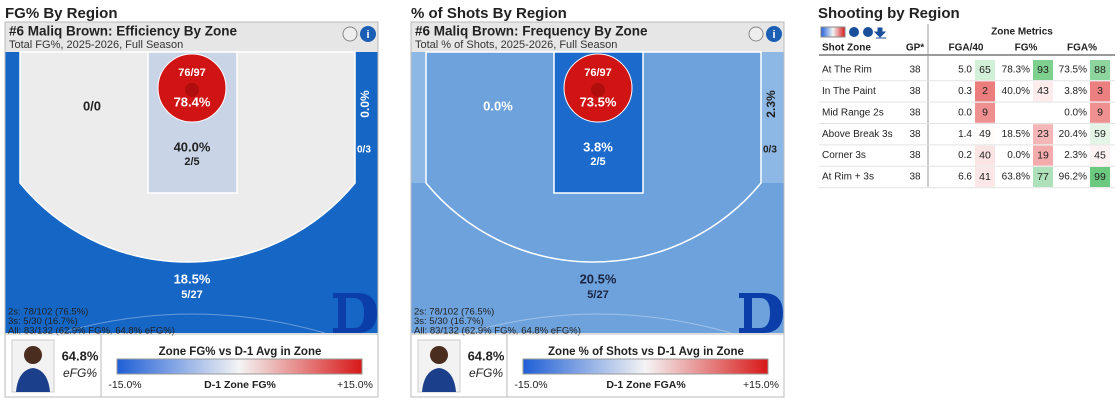 This screenshot has height=400, width=1120. I want to click on metric-value: 63.8%, so click(1016, 177).